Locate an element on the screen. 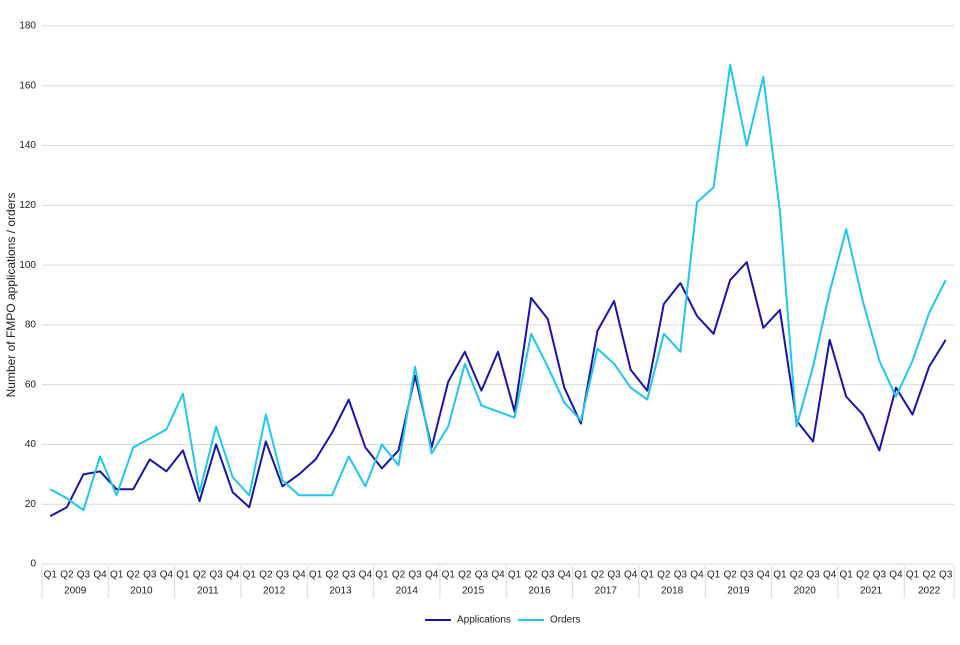  y-tick-label: 80 is located at coordinates (31, 325).